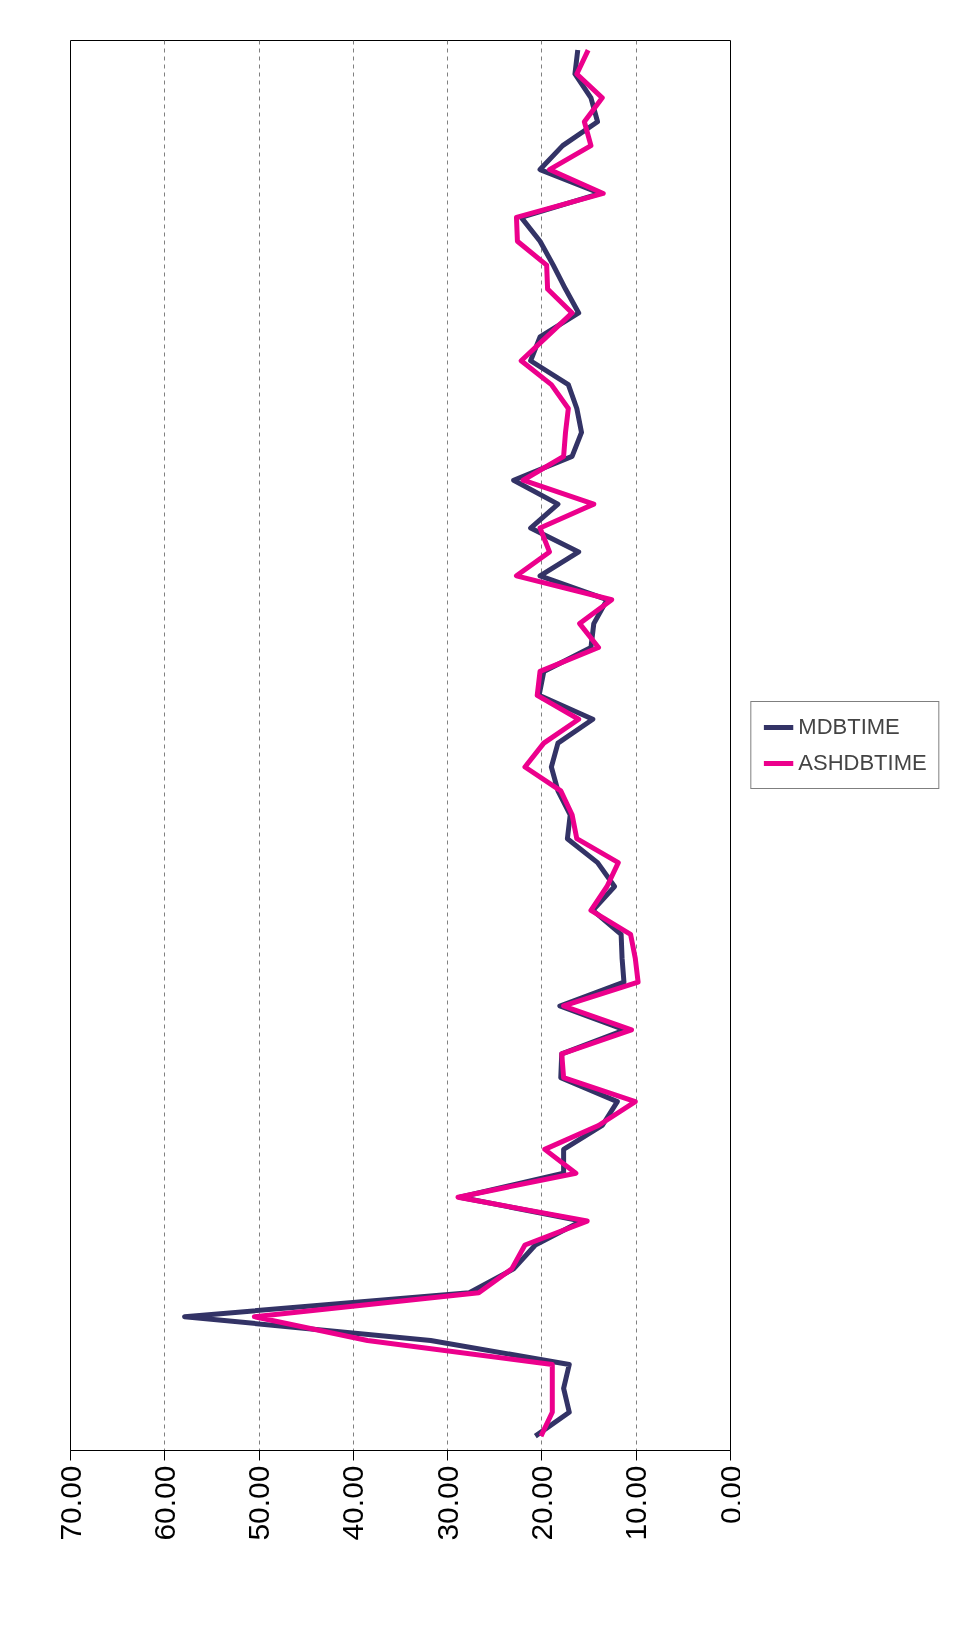 This screenshot has height=1643, width=953. Describe the element at coordinates (862, 763) in the screenshot. I see `legend-label: ASHDBTIME` at that location.